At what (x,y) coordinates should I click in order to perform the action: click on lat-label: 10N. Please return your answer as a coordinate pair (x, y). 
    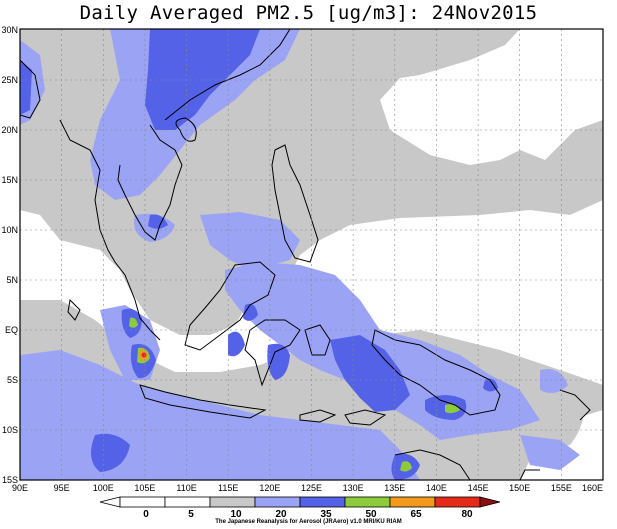
    Looking at the image, I should click on (9, 230).